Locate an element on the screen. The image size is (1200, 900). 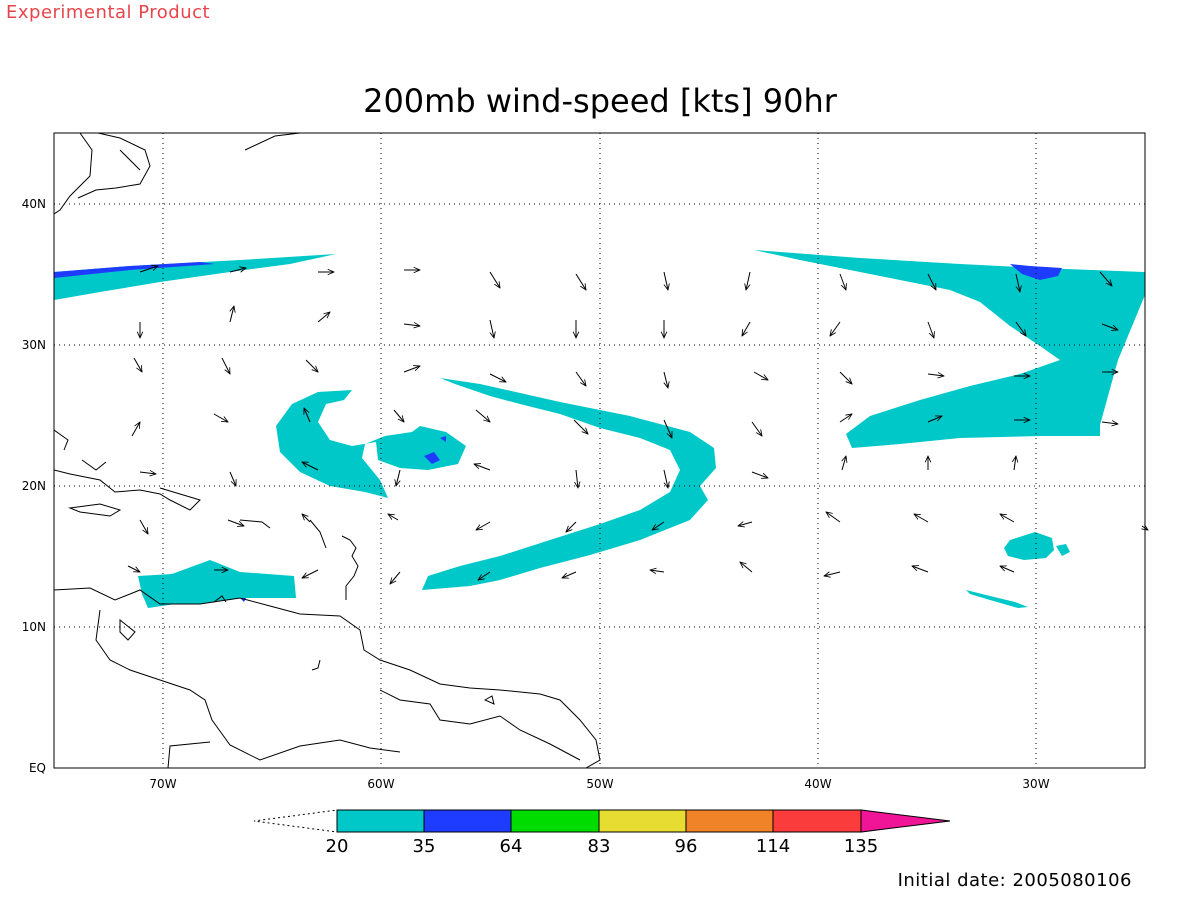
colorbar-label-135: 135 is located at coordinates (861, 846).